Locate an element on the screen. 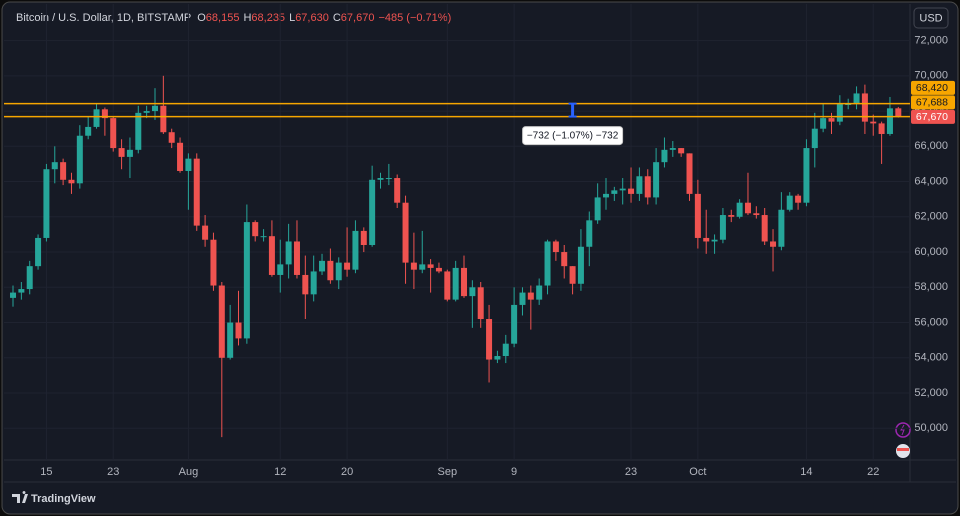 This screenshot has width=960, height=516. x-tick-label: Oct is located at coordinates (697, 472).